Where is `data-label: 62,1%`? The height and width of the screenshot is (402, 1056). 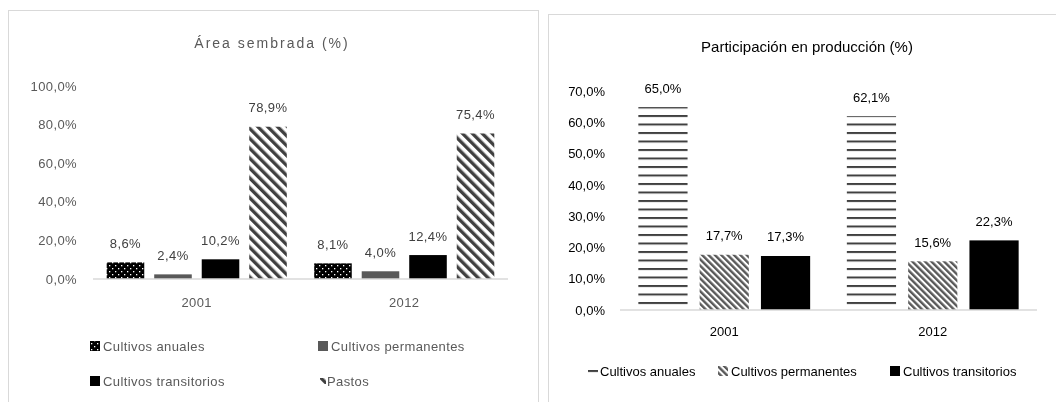 data-label: 62,1% is located at coordinates (872, 97).